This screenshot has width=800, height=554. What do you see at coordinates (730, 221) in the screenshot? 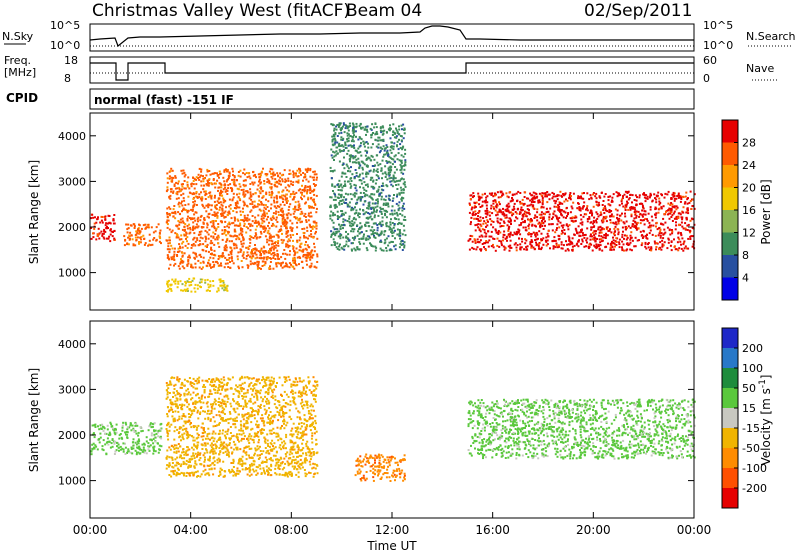
I see `colorbar-swatch` at bounding box center [730, 221].